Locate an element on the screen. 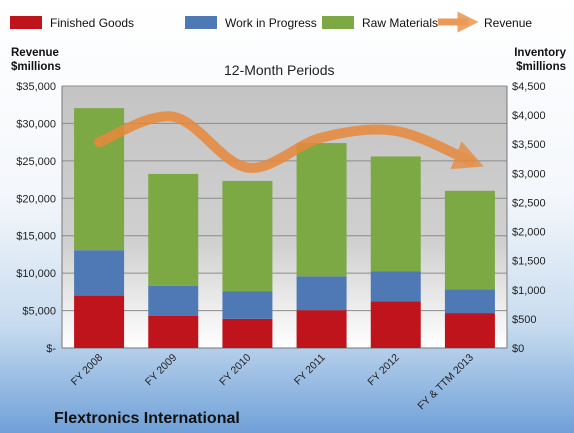 The image size is (574, 433). right-axis-title-line2: $millions is located at coordinates (541, 67).